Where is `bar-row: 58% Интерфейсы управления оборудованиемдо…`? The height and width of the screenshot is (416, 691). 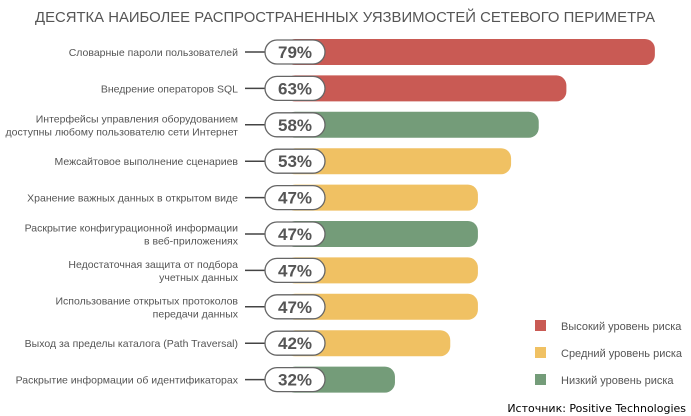 bar-row: 58% Интерфейсы управления оборудованиемдо… is located at coordinates (272, 124).